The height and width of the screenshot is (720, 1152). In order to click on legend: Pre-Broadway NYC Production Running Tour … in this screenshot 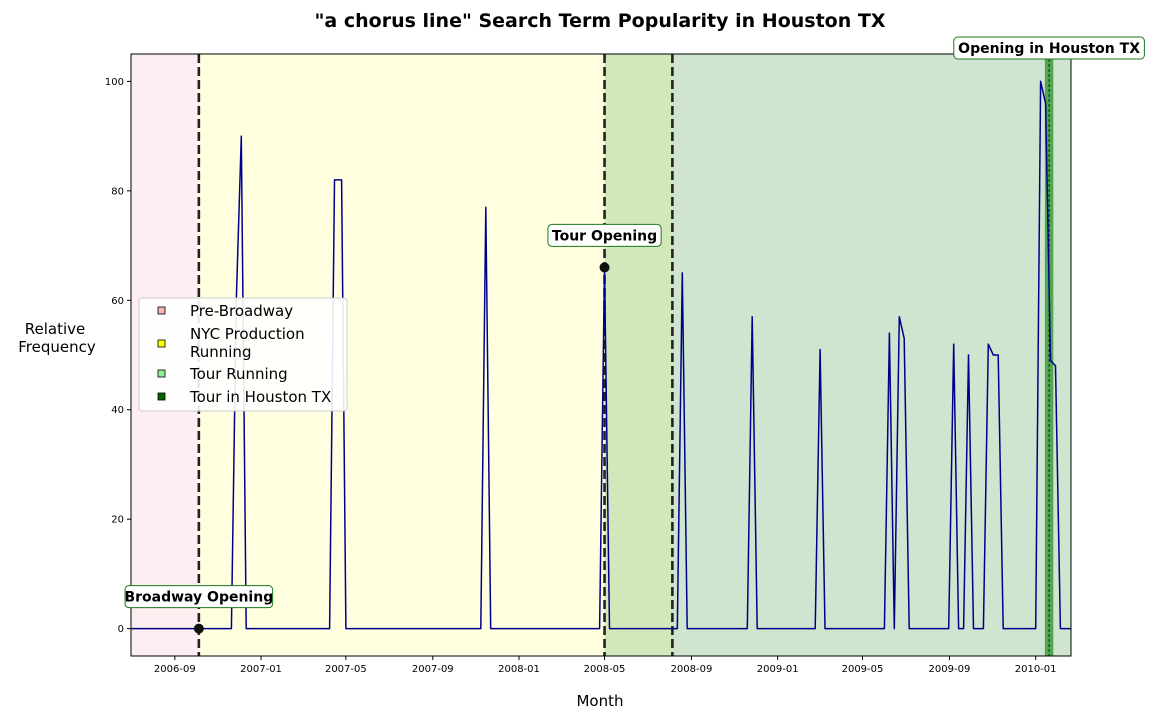, I will do `click(243, 354)`.